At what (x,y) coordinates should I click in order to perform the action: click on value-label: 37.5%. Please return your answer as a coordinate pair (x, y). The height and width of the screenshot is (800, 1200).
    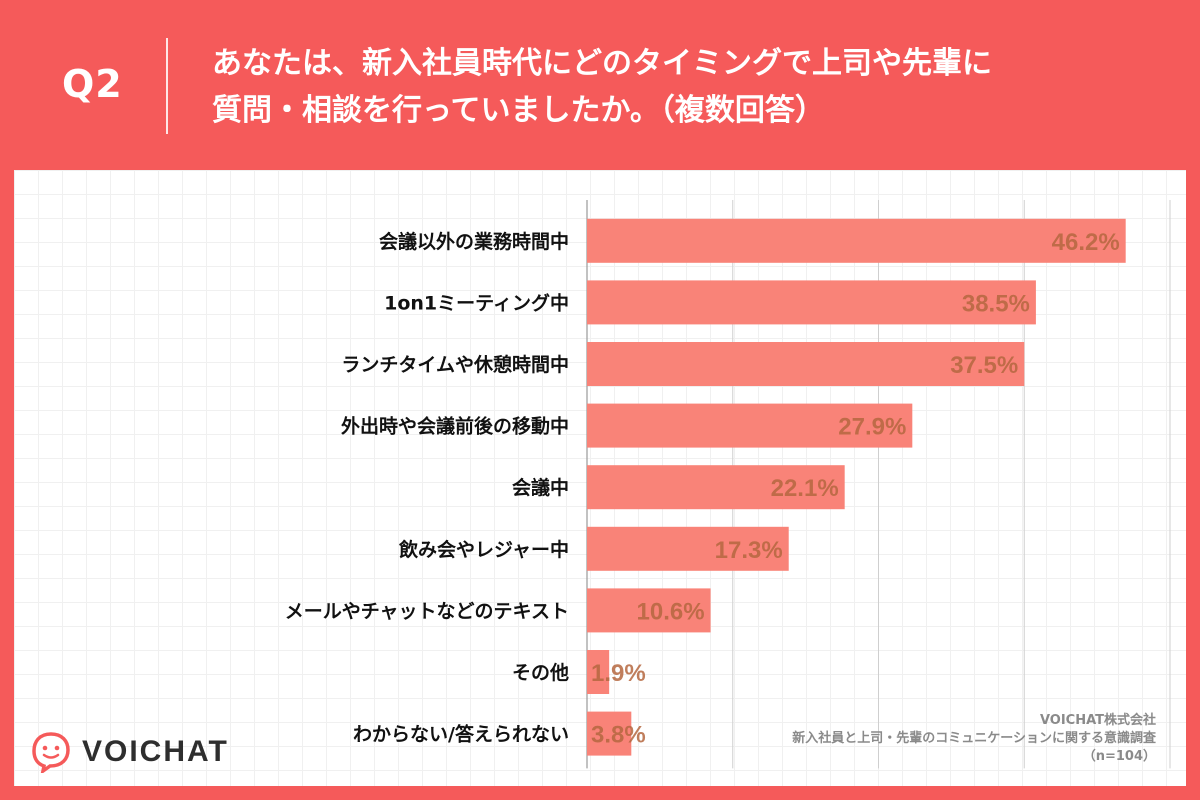
    Looking at the image, I should click on (984, 365).